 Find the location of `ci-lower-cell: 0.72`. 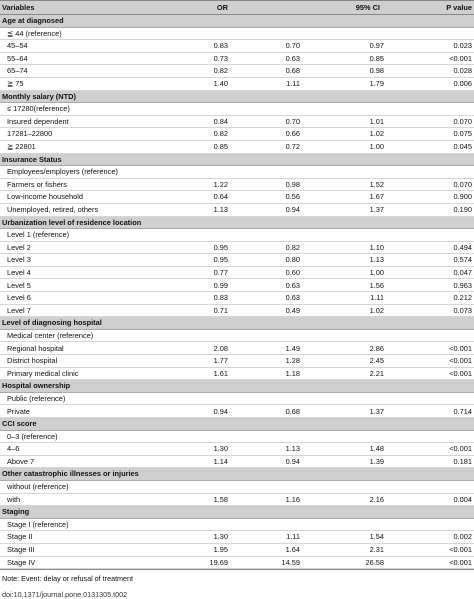

ci-lower-cell: 0.72 is located at coordinates (264, 147).